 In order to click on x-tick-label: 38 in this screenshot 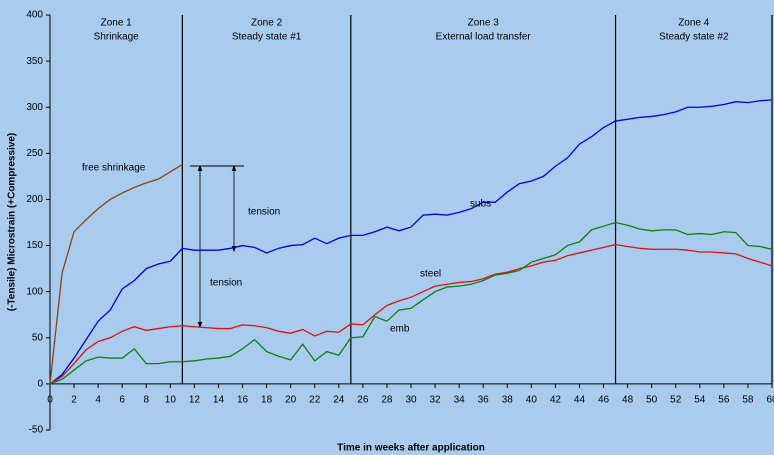, I will do `click(508, 400)`.